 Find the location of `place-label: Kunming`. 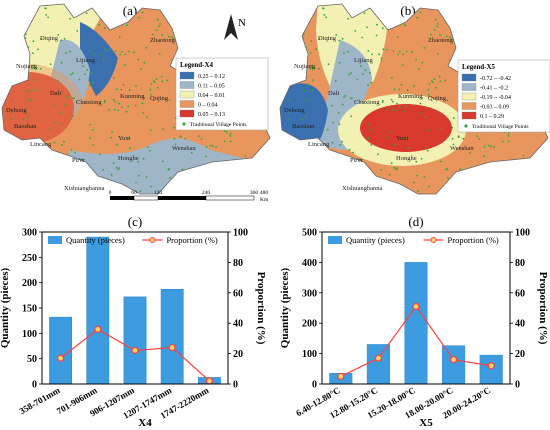

place-label: Kunming is located at coordinates (410, 96).